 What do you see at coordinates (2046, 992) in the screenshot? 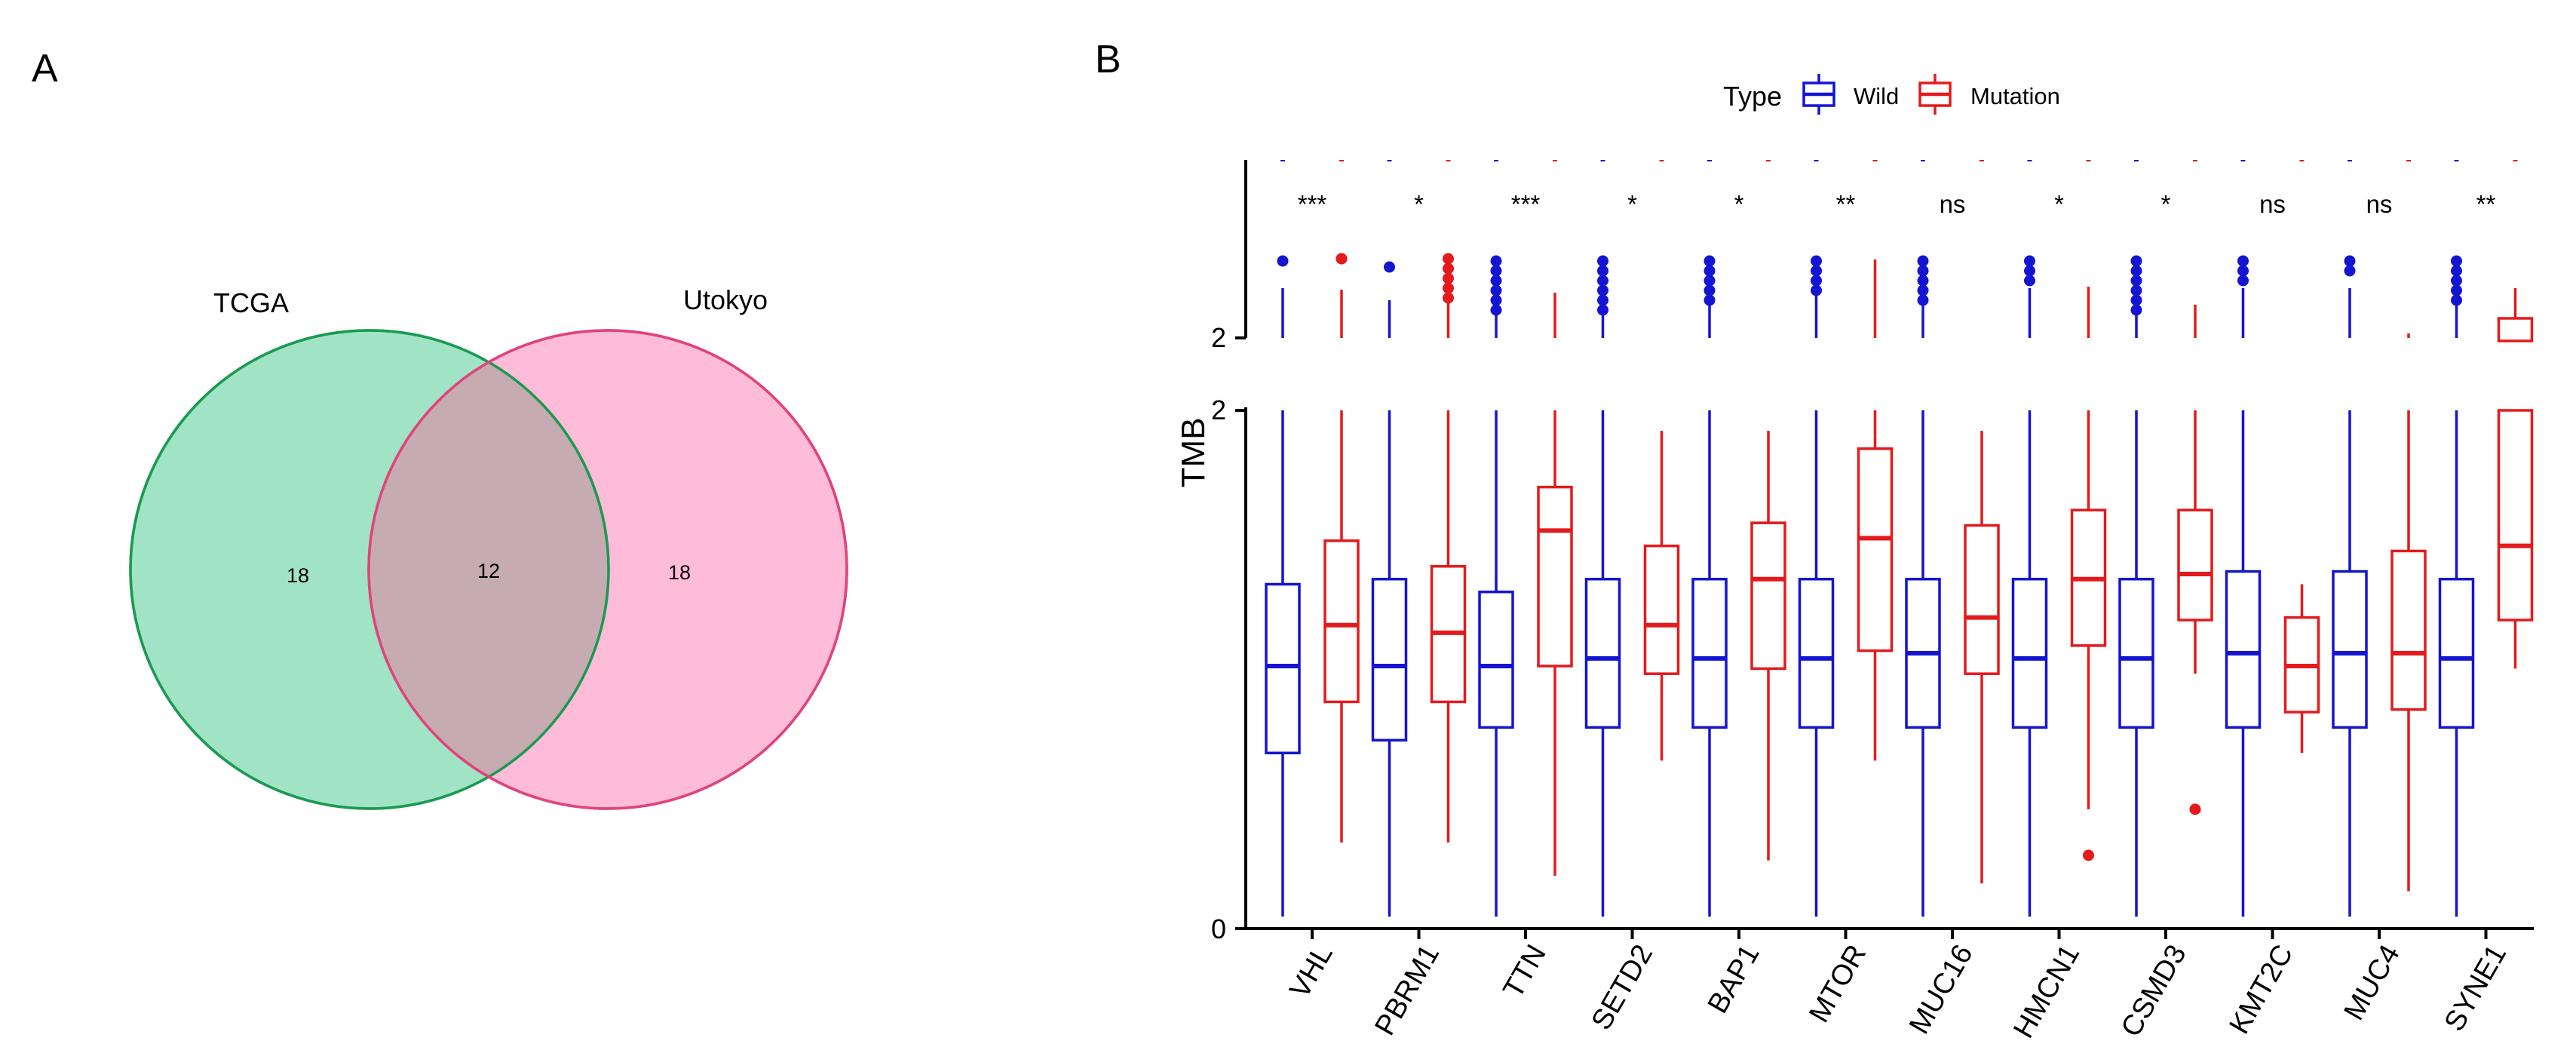
I see `x-tick-label-hmcn1: HMCN1` at bounding box center [2046, 992].